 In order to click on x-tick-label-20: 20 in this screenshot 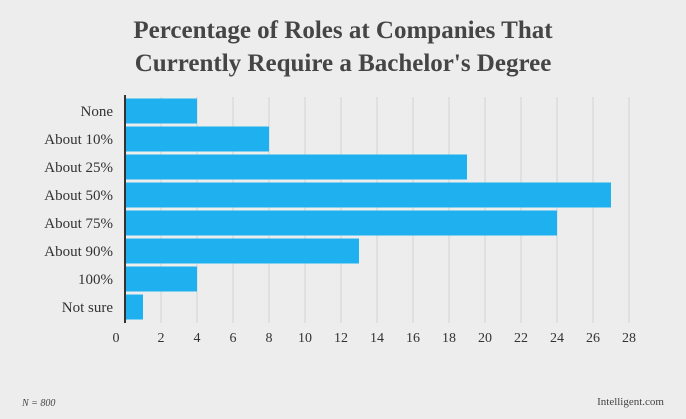, I will do `click(485, 338)`.